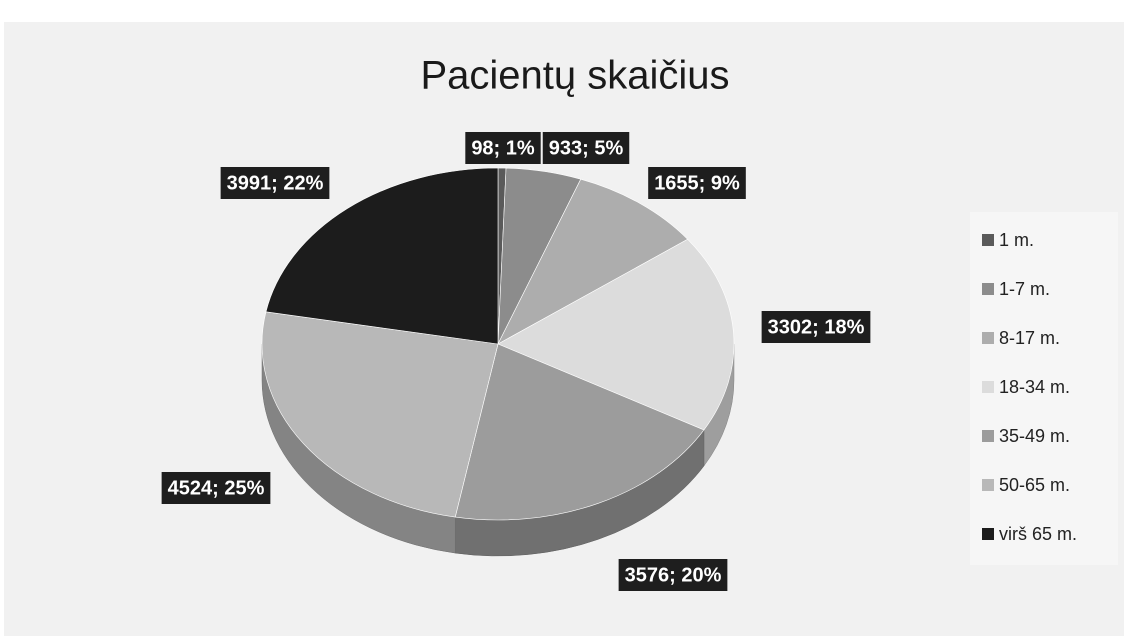 This screenshot has height=641, width=1130. What do you see at coordinates (1034, 436) in the screenshot?
I see `legend-label: 35-49 m.` at bounding box center [1034, 436].